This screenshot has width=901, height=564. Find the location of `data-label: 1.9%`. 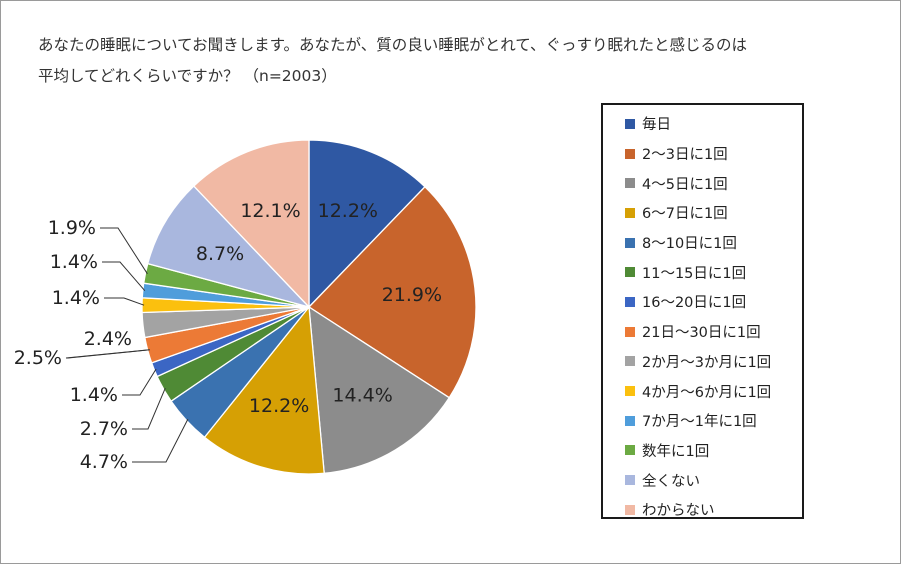

data-label: 1.9% is located at coordinates (72, 228).